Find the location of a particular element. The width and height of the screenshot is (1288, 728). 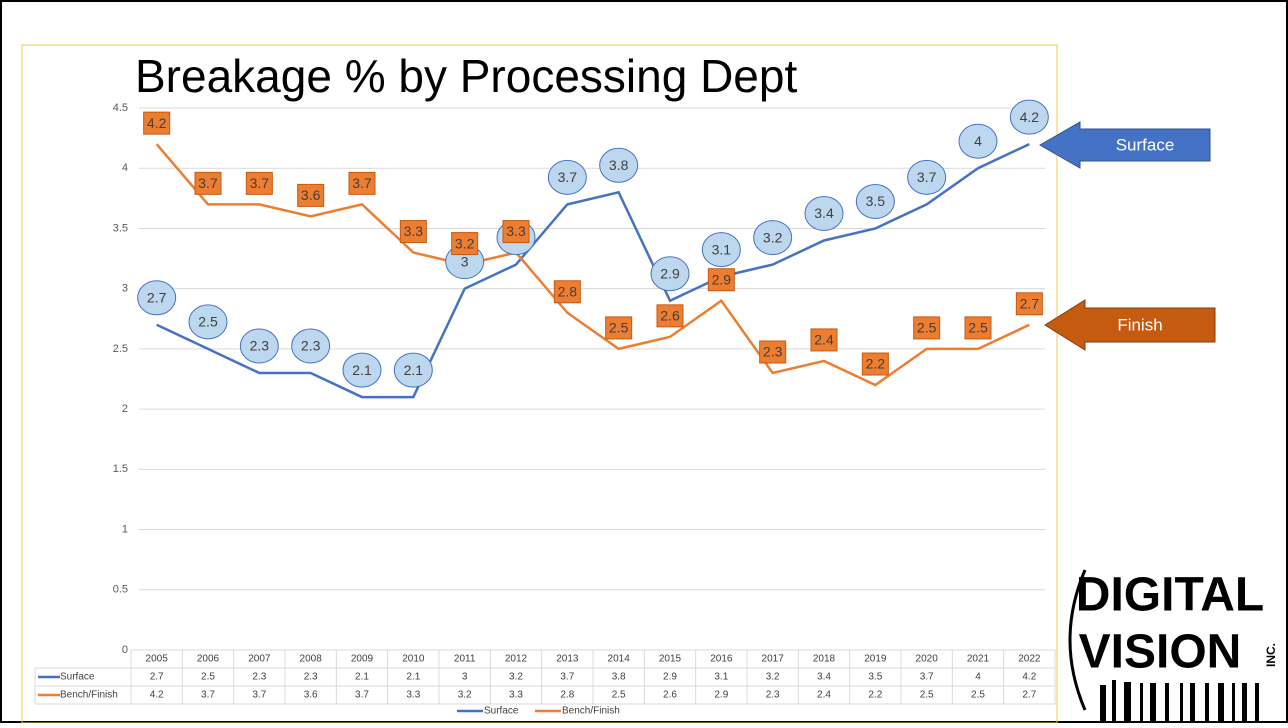

data-label: 3.8 is located at coordinates (619, 165).